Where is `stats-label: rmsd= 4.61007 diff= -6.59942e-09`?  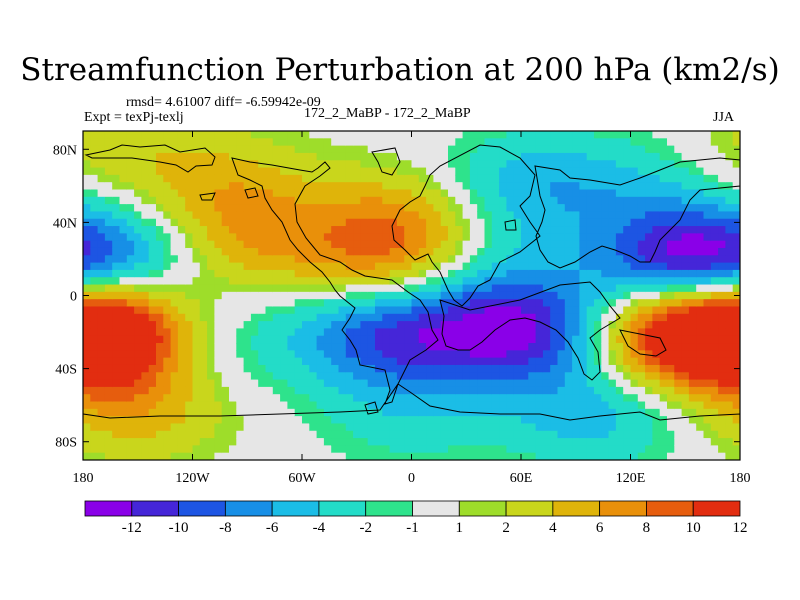
stats-label: rmsd= 4.61007 diff= -6.59942e-09 is located at coordinates (223, 102).